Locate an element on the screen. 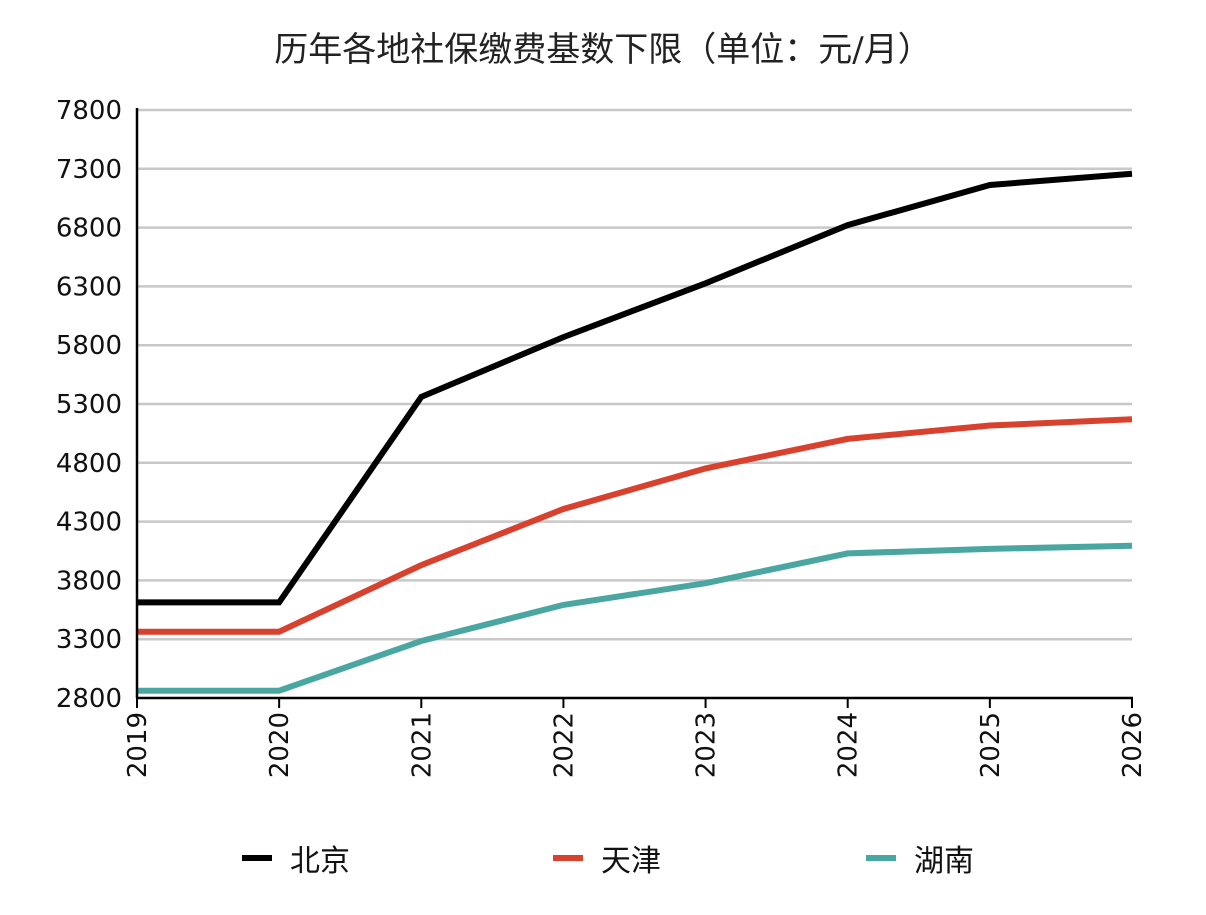  x-axis-ticks: 2019 2020 2021 2022 2023 2024 2025 2026 is located at coordinates (635, 745).